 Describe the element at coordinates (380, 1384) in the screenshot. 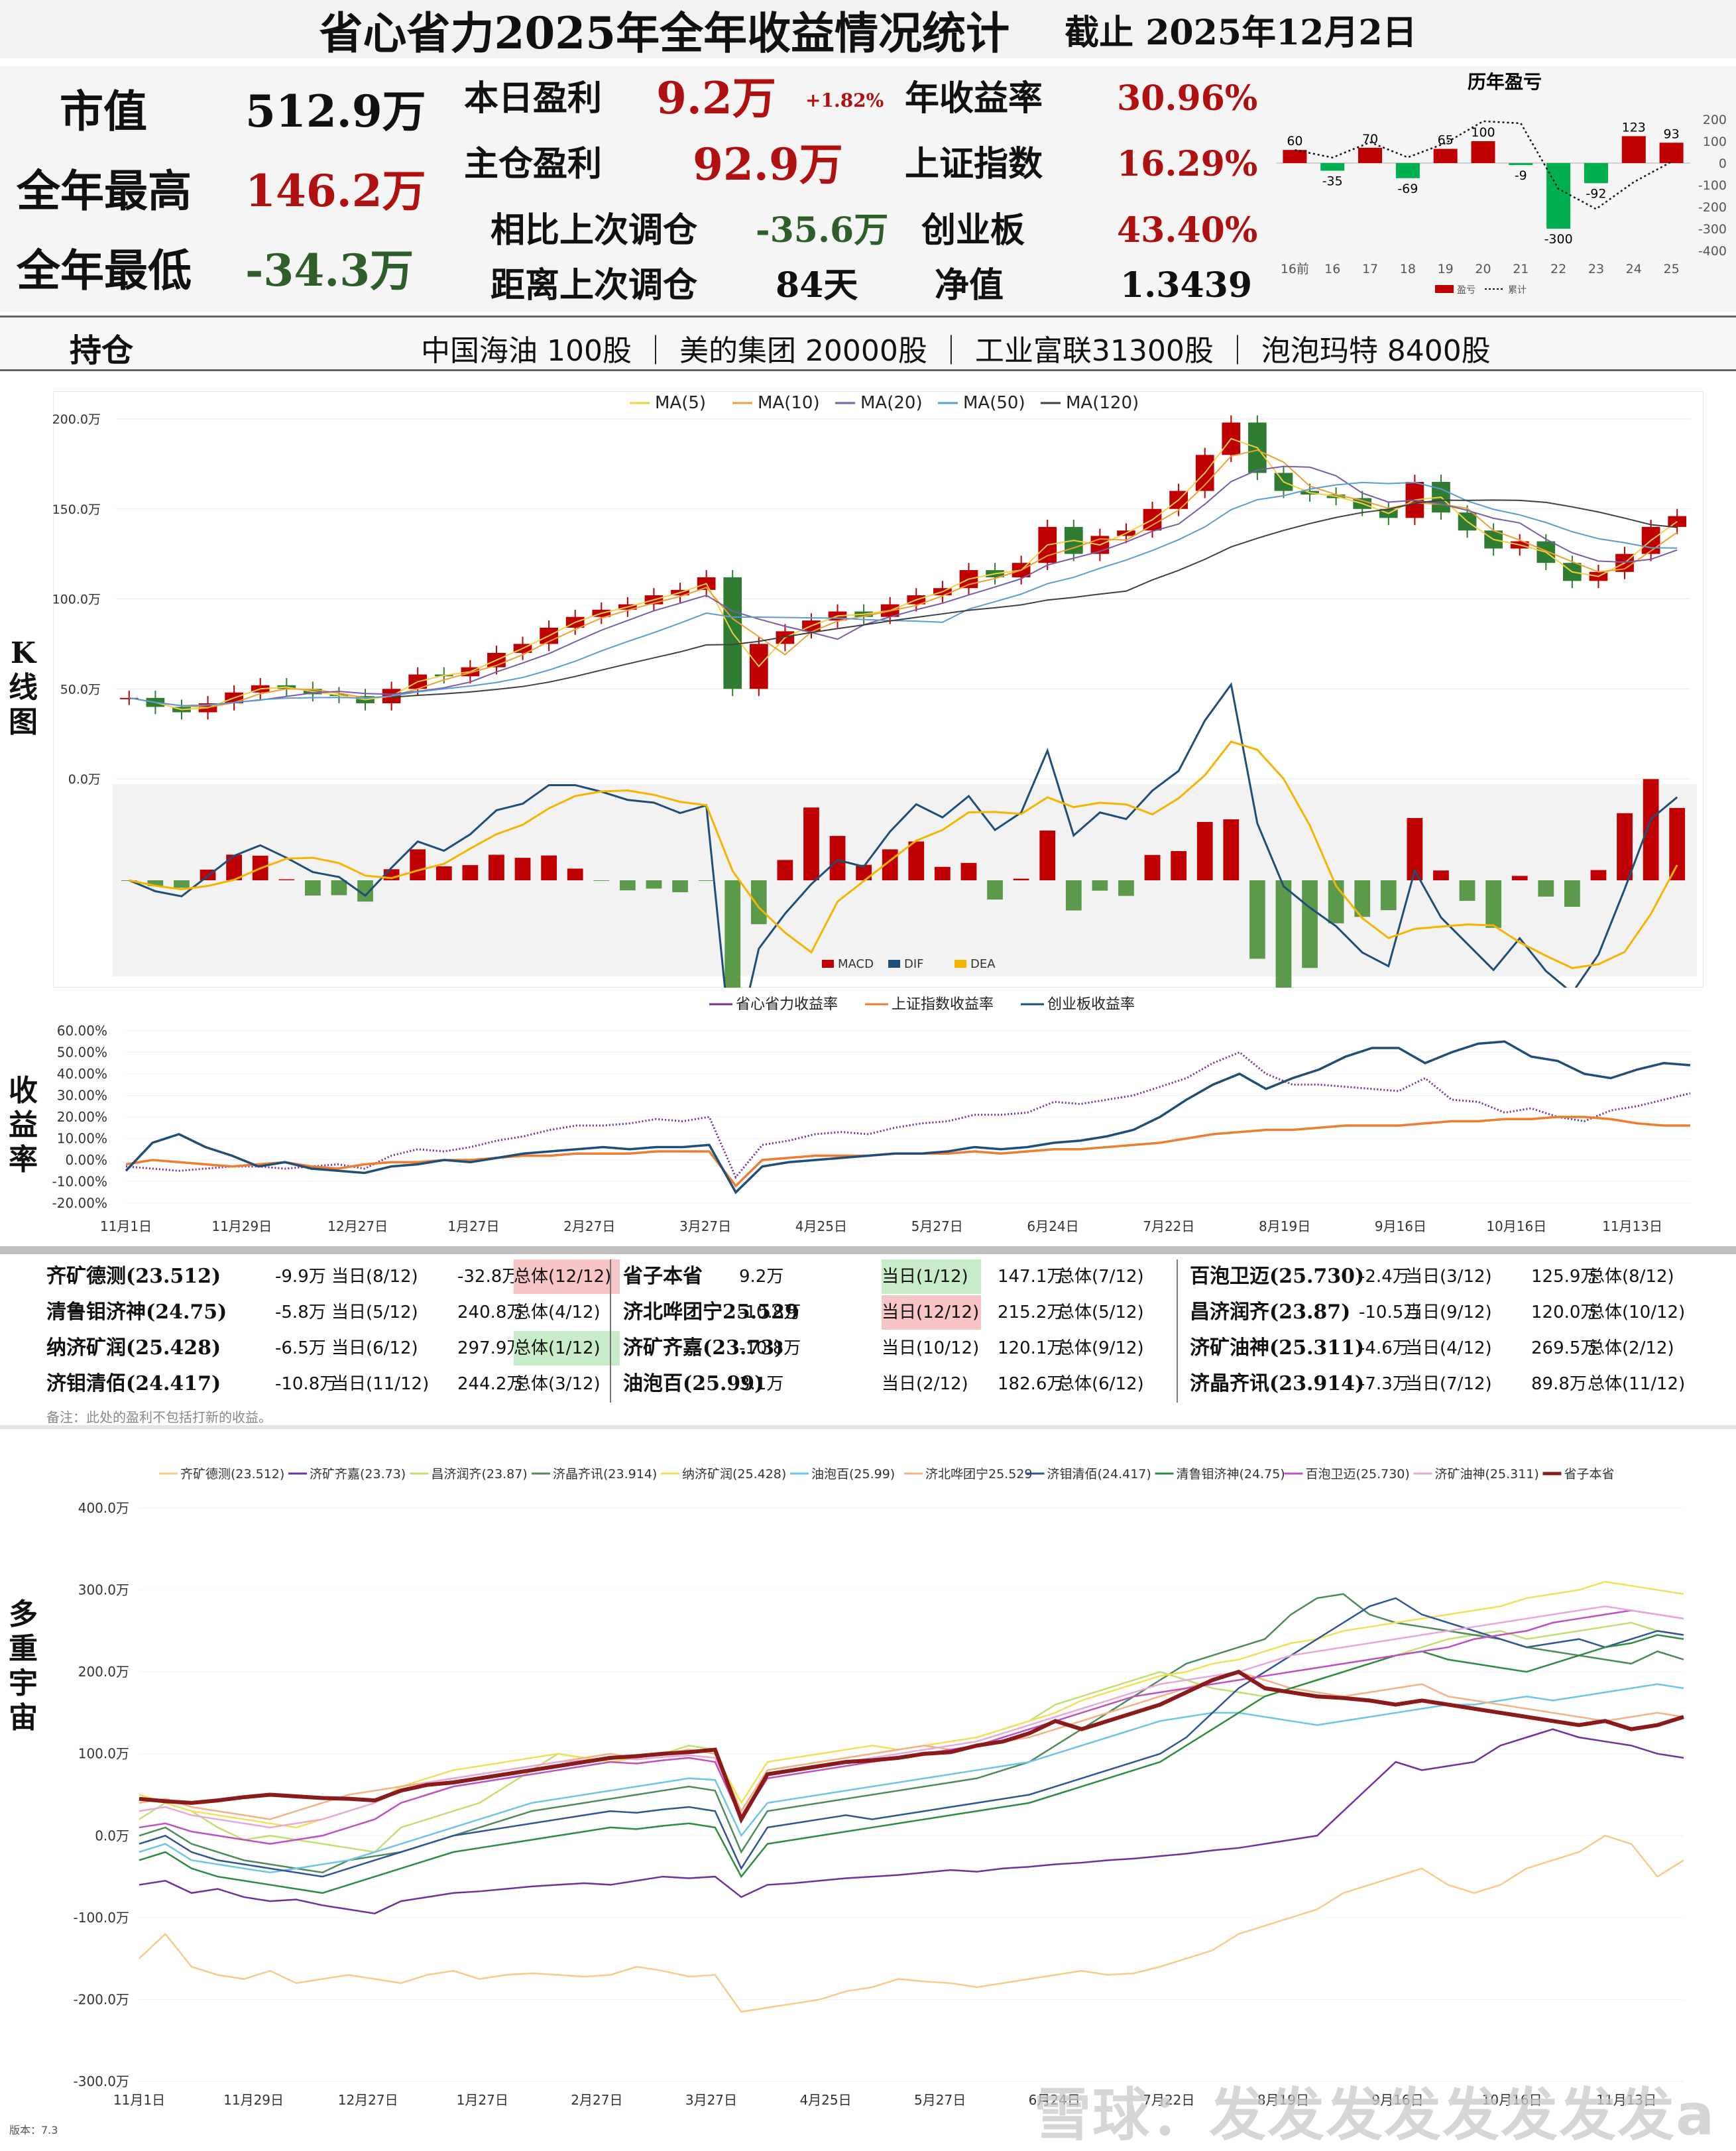

I see `table-cell-day-rank: 当日(11/12)` at that location.